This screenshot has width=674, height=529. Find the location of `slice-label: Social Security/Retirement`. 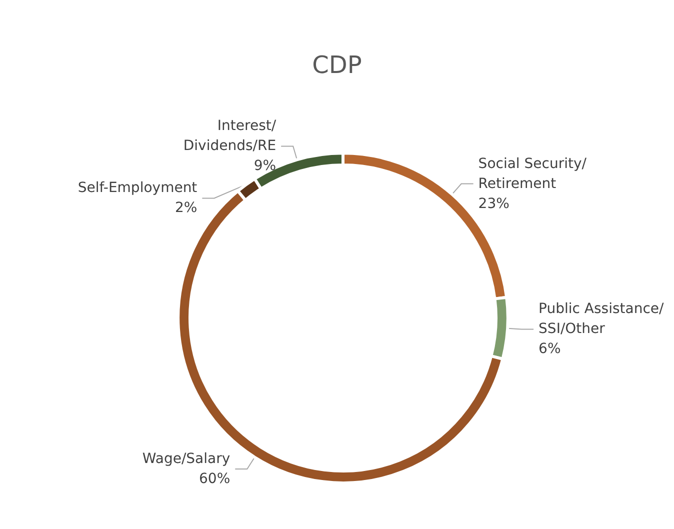

slice-label: Social Security/Retirement is located at coordinates (532, 174).